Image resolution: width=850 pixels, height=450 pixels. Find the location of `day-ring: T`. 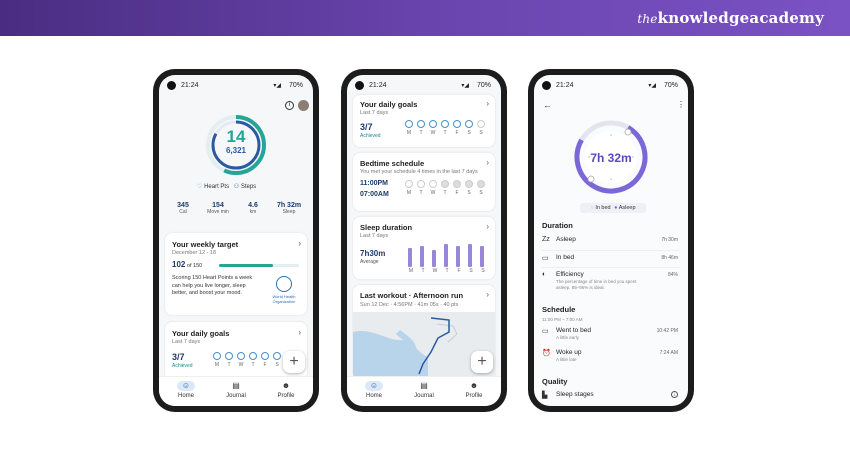

day-ring: T is located at coordinates (229, 360).